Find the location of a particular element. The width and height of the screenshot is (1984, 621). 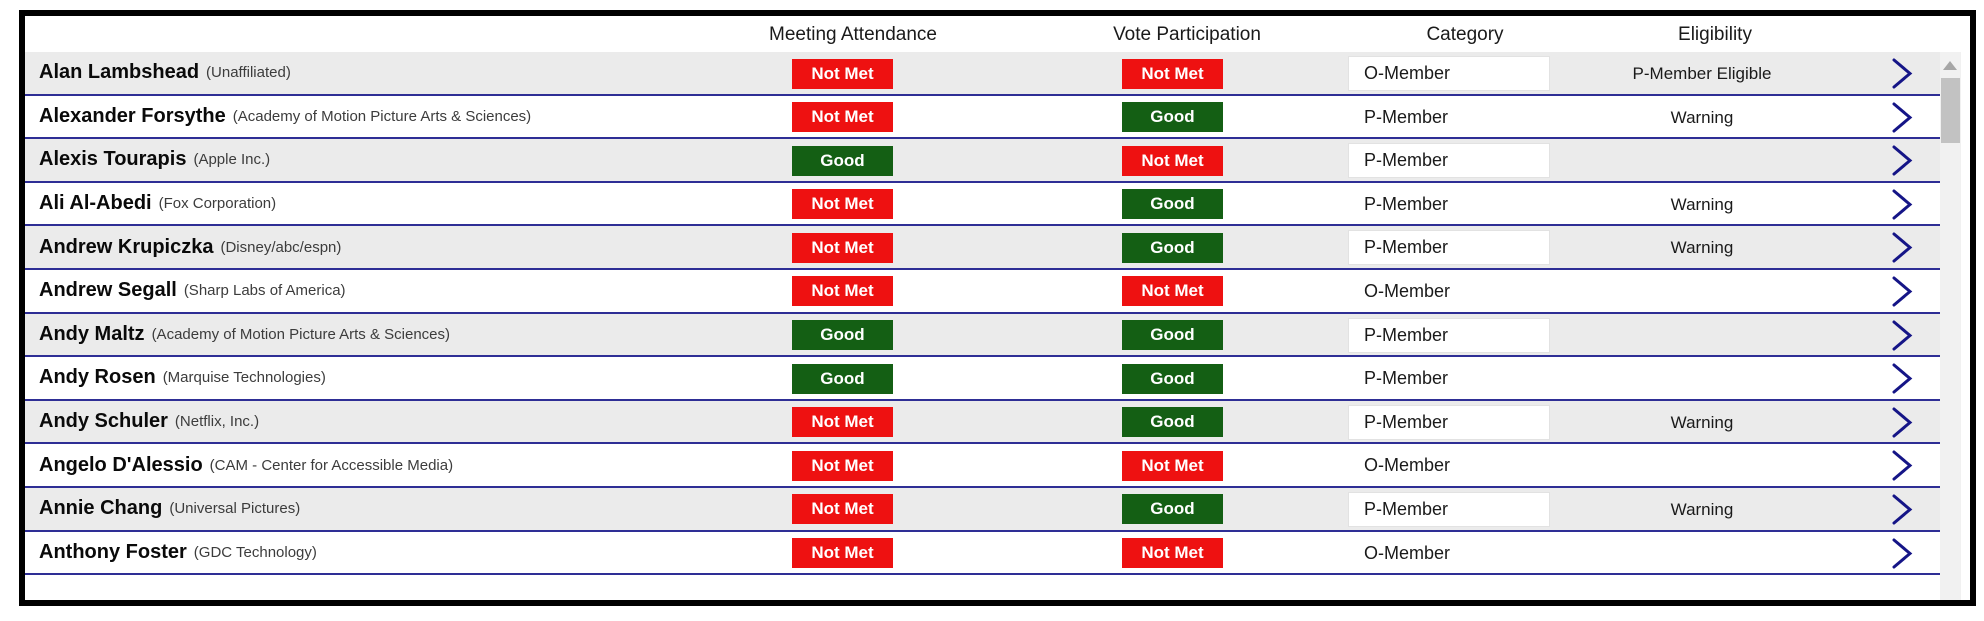

scrollbar-thumb is located at coordinates (1950, 110).